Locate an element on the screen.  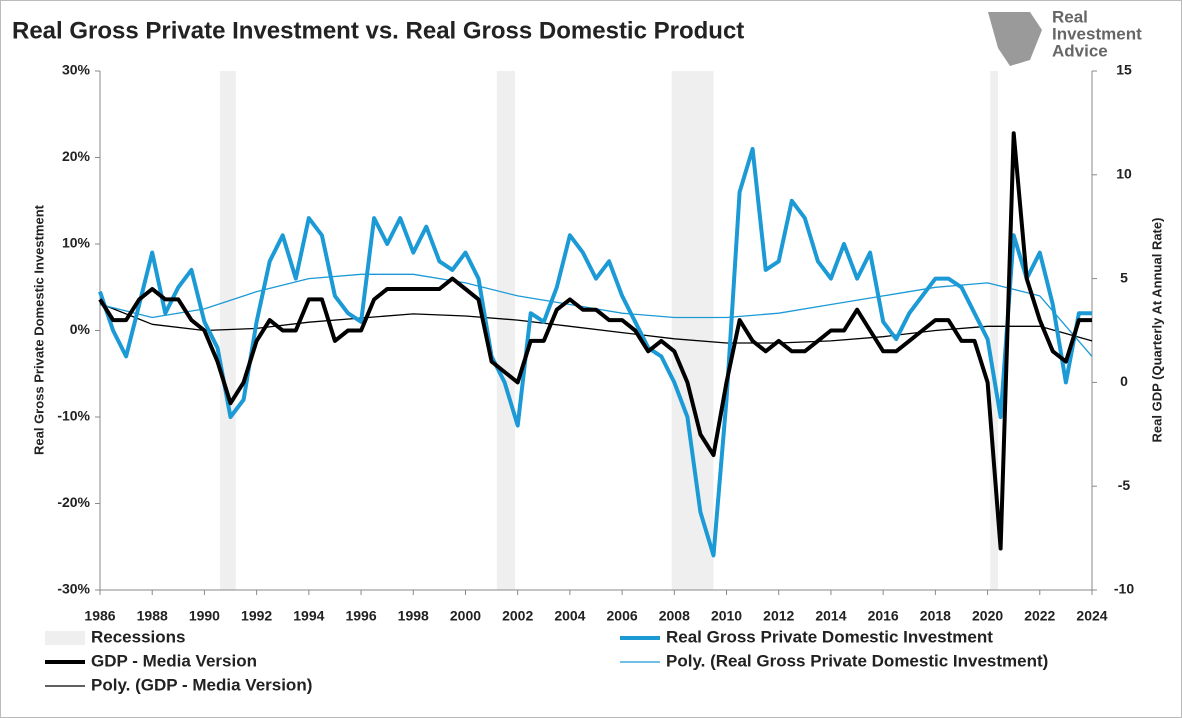
x-tick-label: 2004 is located at coordinates (569, 616).